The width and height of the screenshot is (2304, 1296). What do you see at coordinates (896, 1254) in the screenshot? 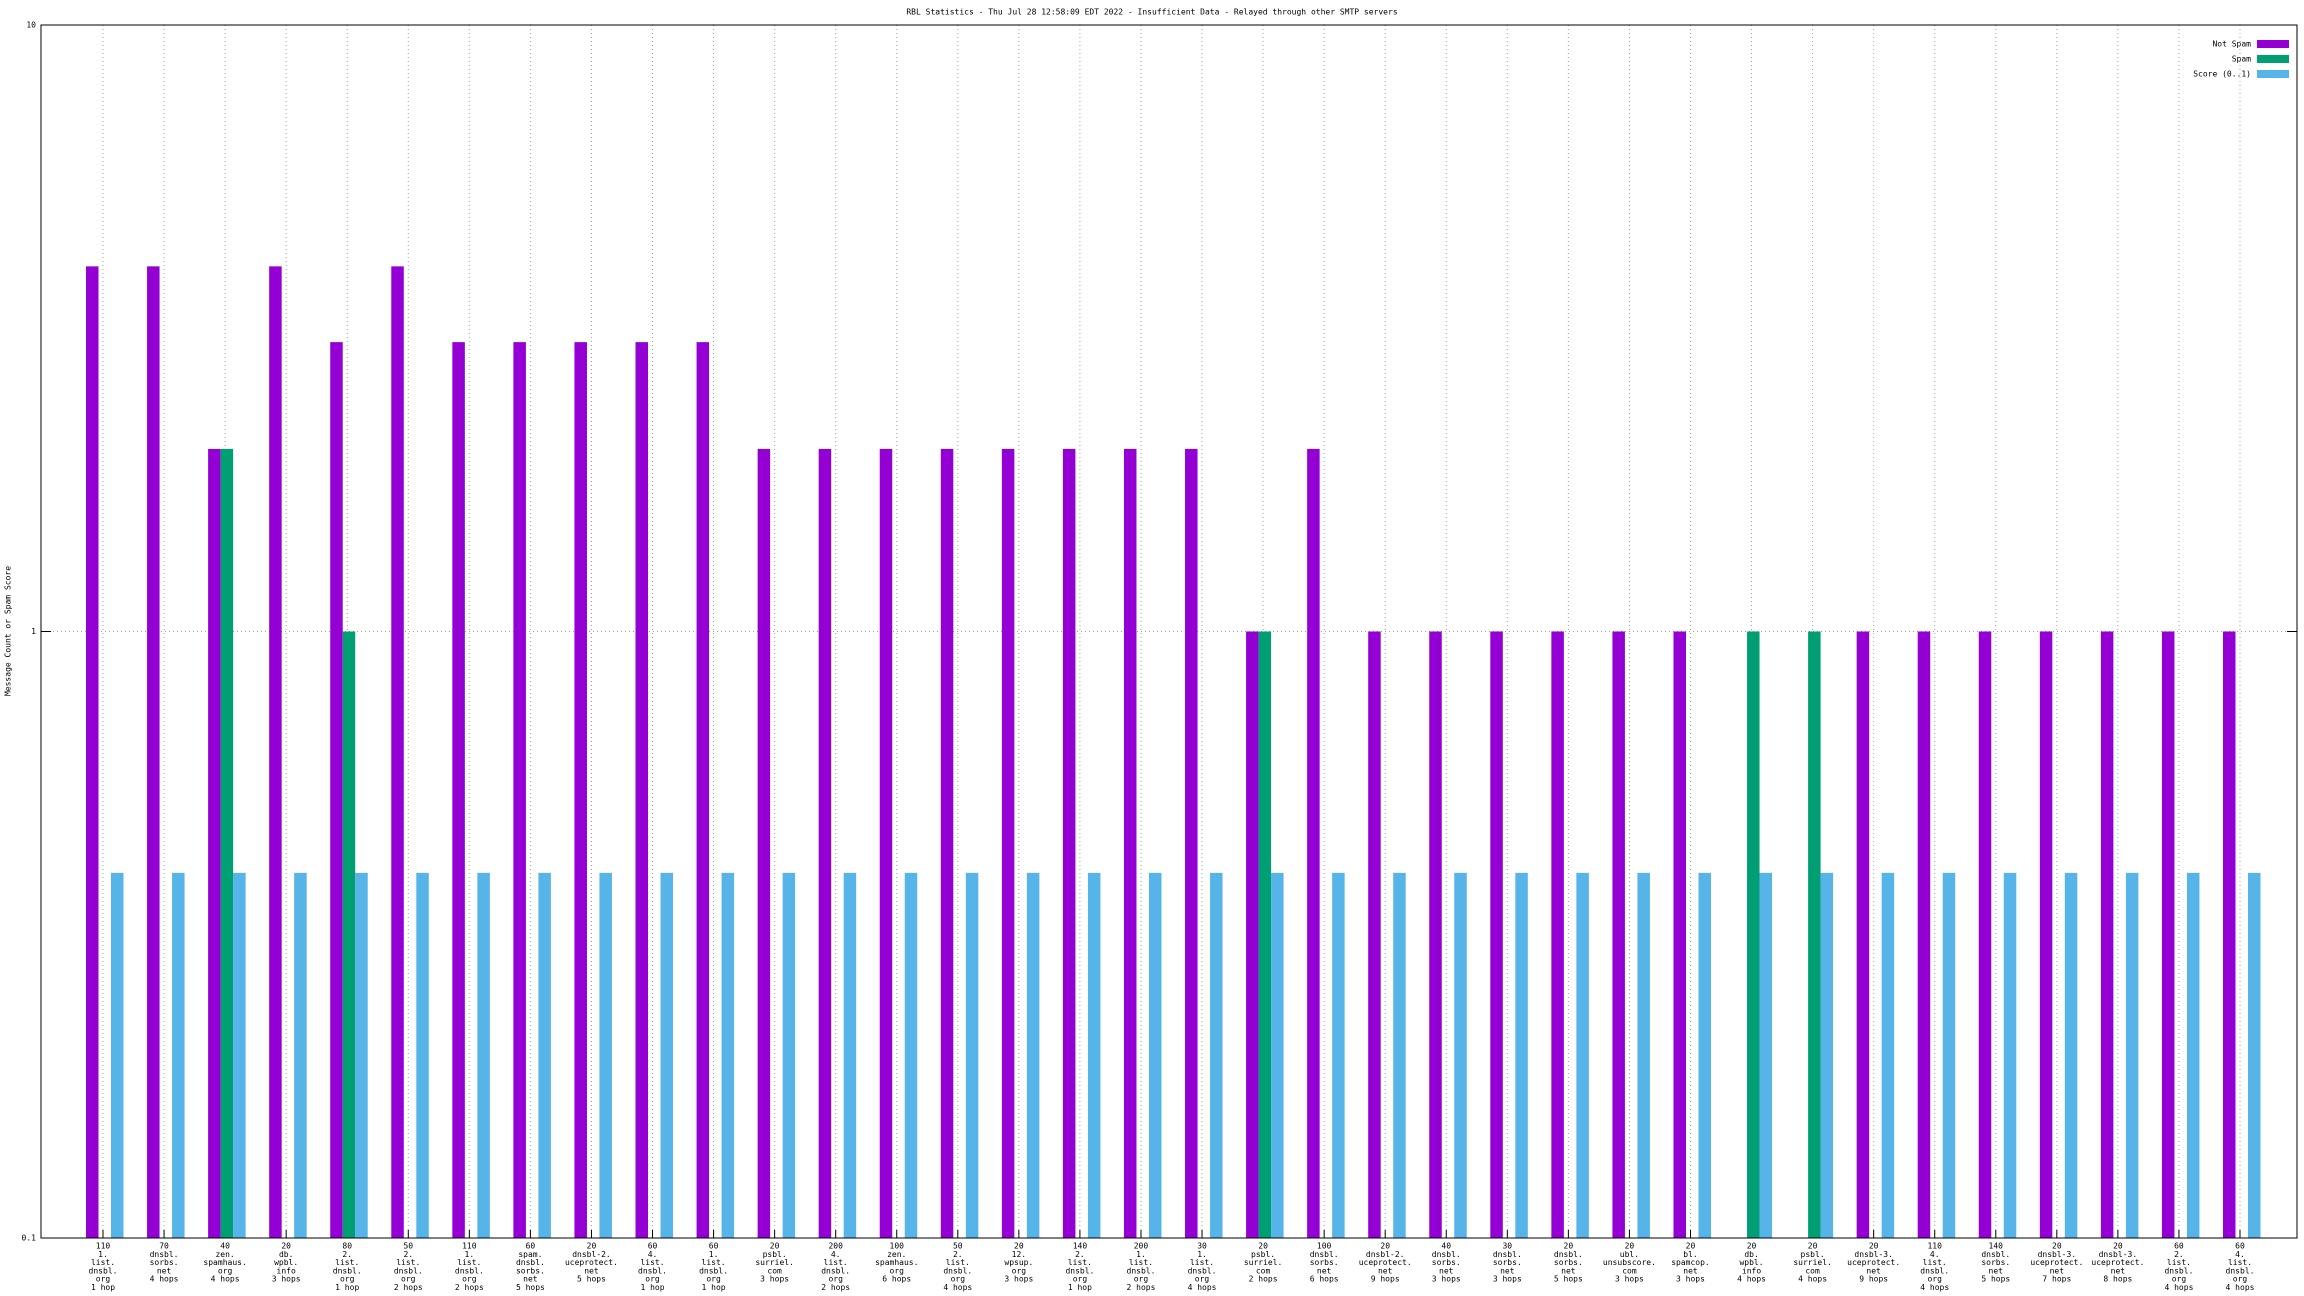
I see `x-tick-label: zen.` at bounding box center [896, 1254].